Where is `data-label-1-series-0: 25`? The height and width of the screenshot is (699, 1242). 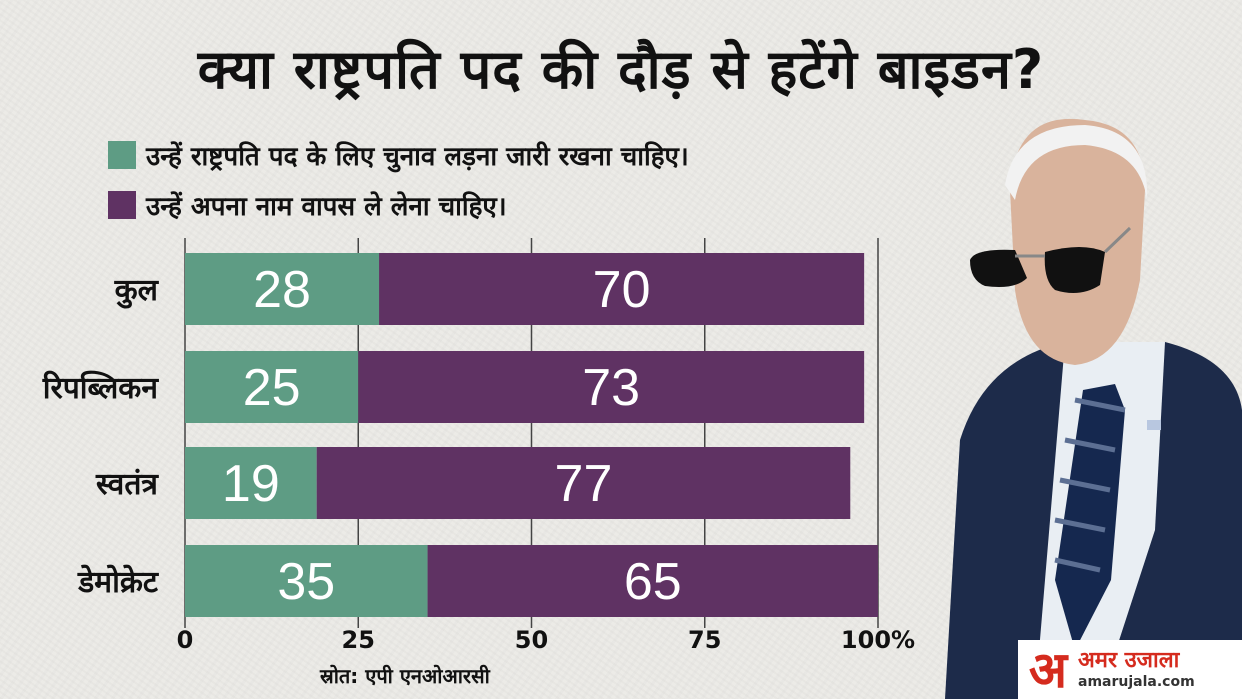 data-label-1-series-0: 25 is located at coordinates (272, 388).